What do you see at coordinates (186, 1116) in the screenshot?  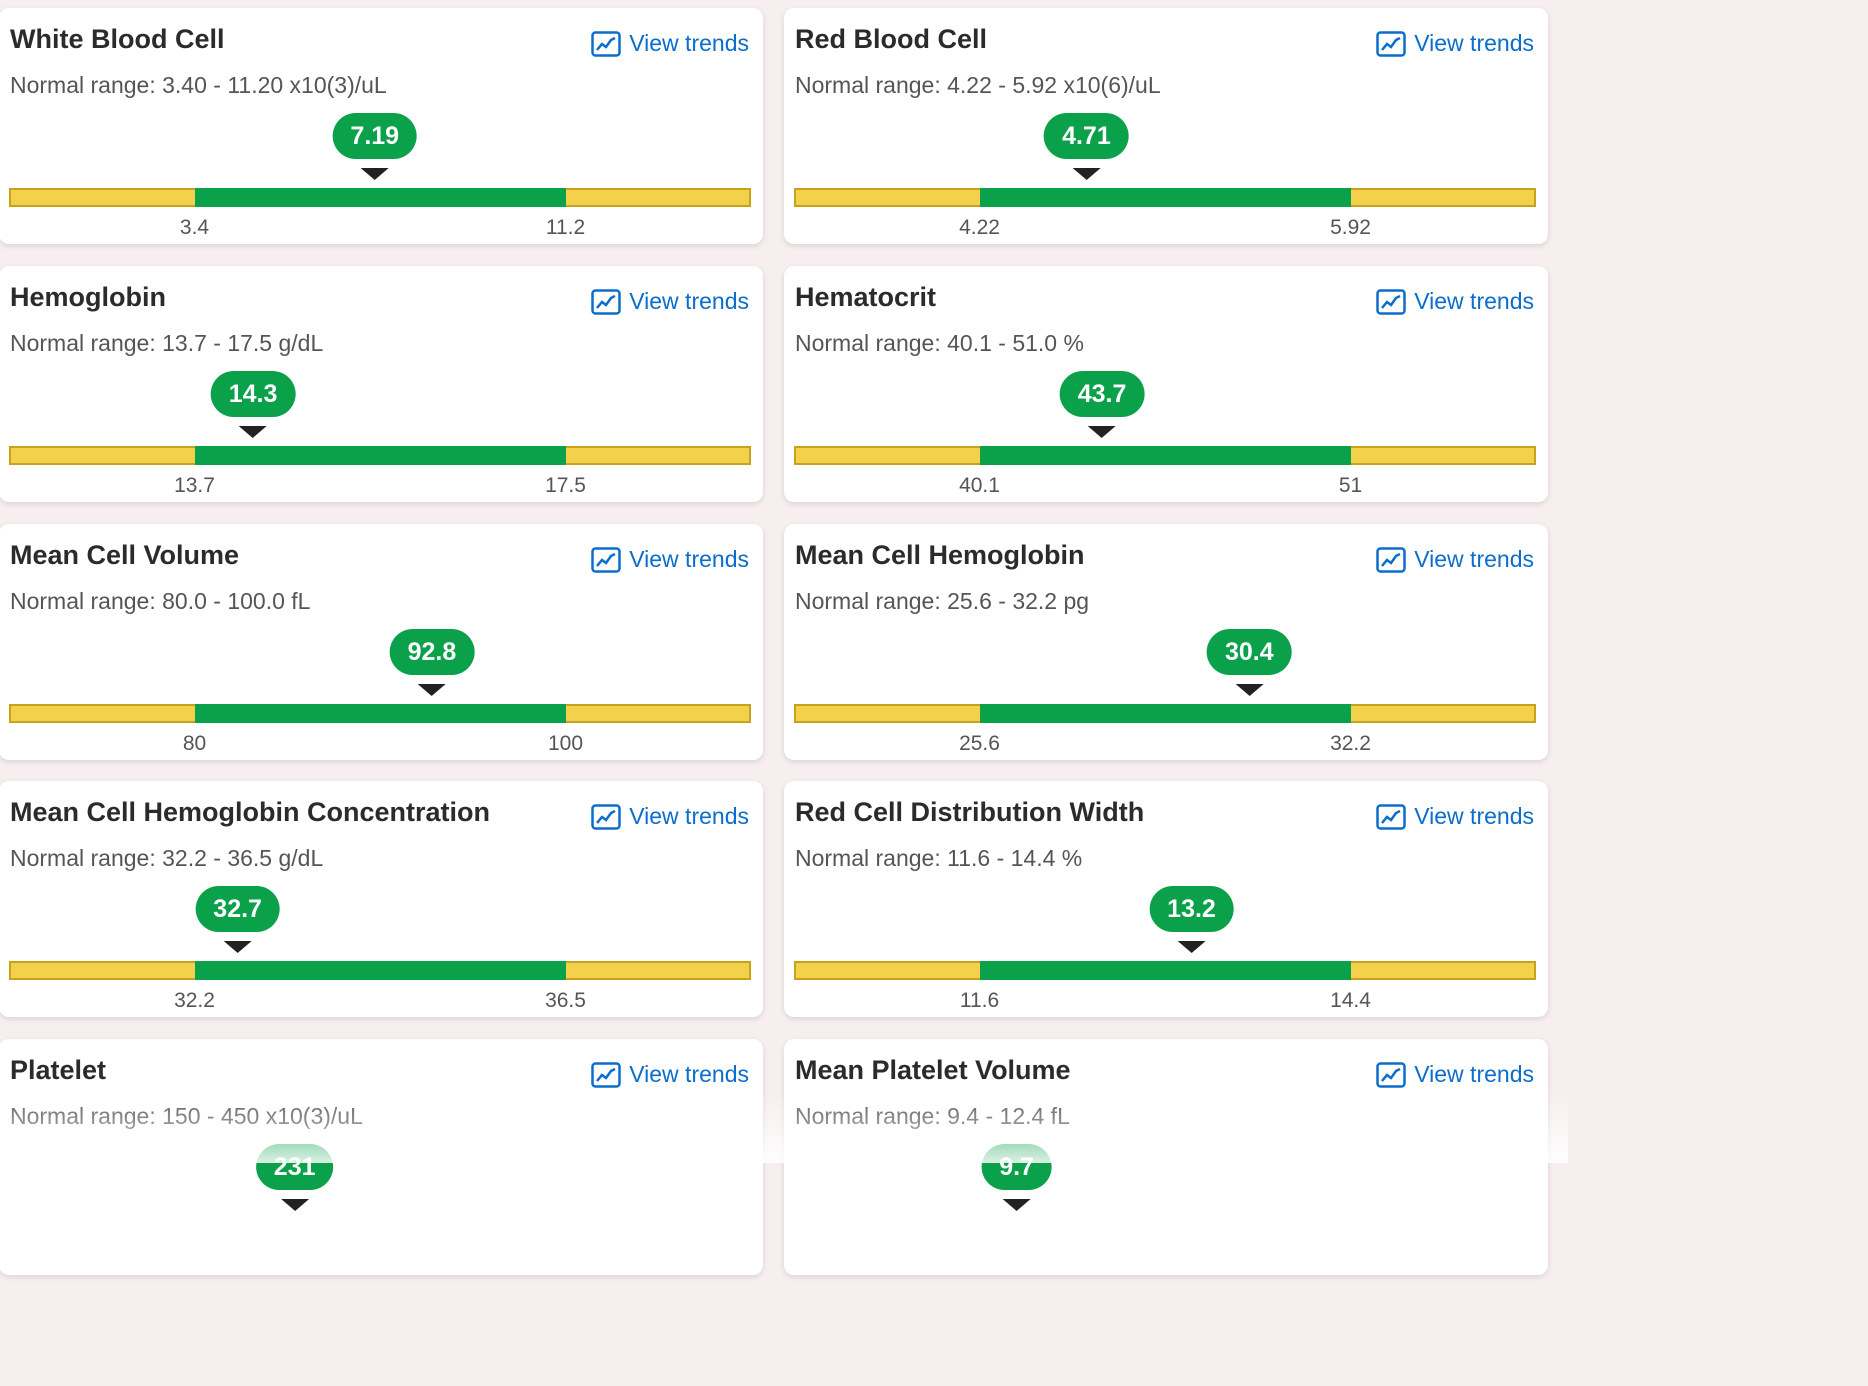 I see `normal-range-text: Normal range: 150 - 450 x10(3)/uL` at bounding box center [186, 1116].